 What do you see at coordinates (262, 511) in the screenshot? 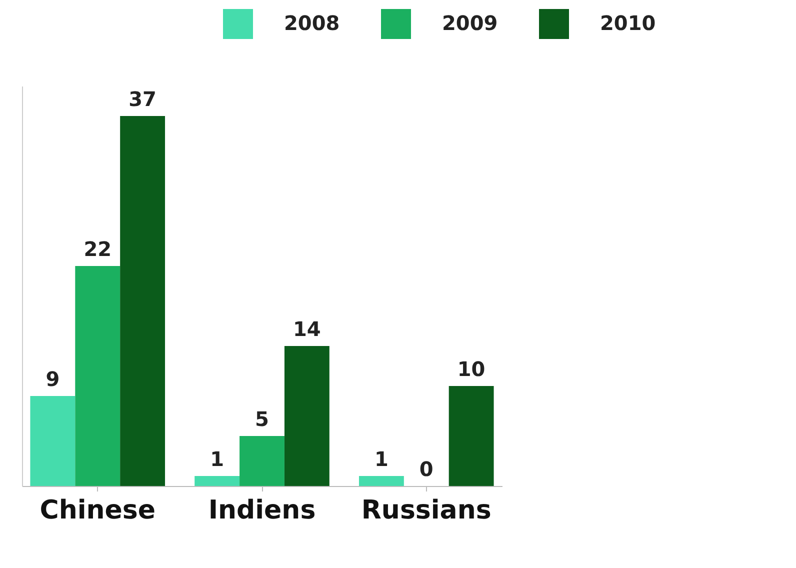
I see `x-tick-label: Indiens` at bounding box center [262, 511].